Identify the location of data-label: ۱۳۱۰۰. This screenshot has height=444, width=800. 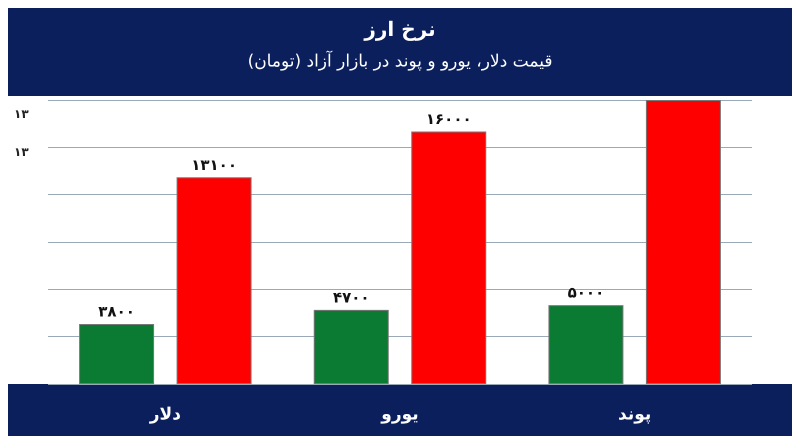
(214, 165).